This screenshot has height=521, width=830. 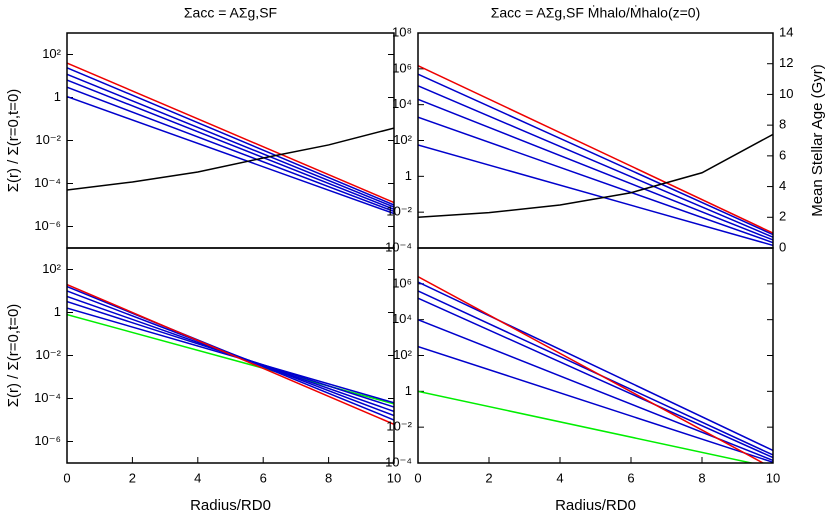 I want to click on y2-tick-label: 8, so click(x=782, y=124).